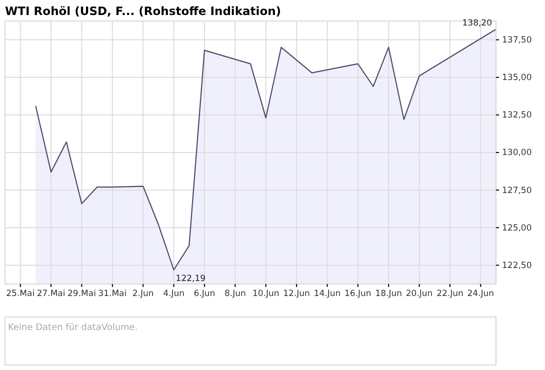 Image resolution: width=545 pixels, height=370 pixels. What do you see at coordinates (20, 294) in the screenshot?
I see `x-tick-label: 25.Mai` at bounding box center [20, 294].